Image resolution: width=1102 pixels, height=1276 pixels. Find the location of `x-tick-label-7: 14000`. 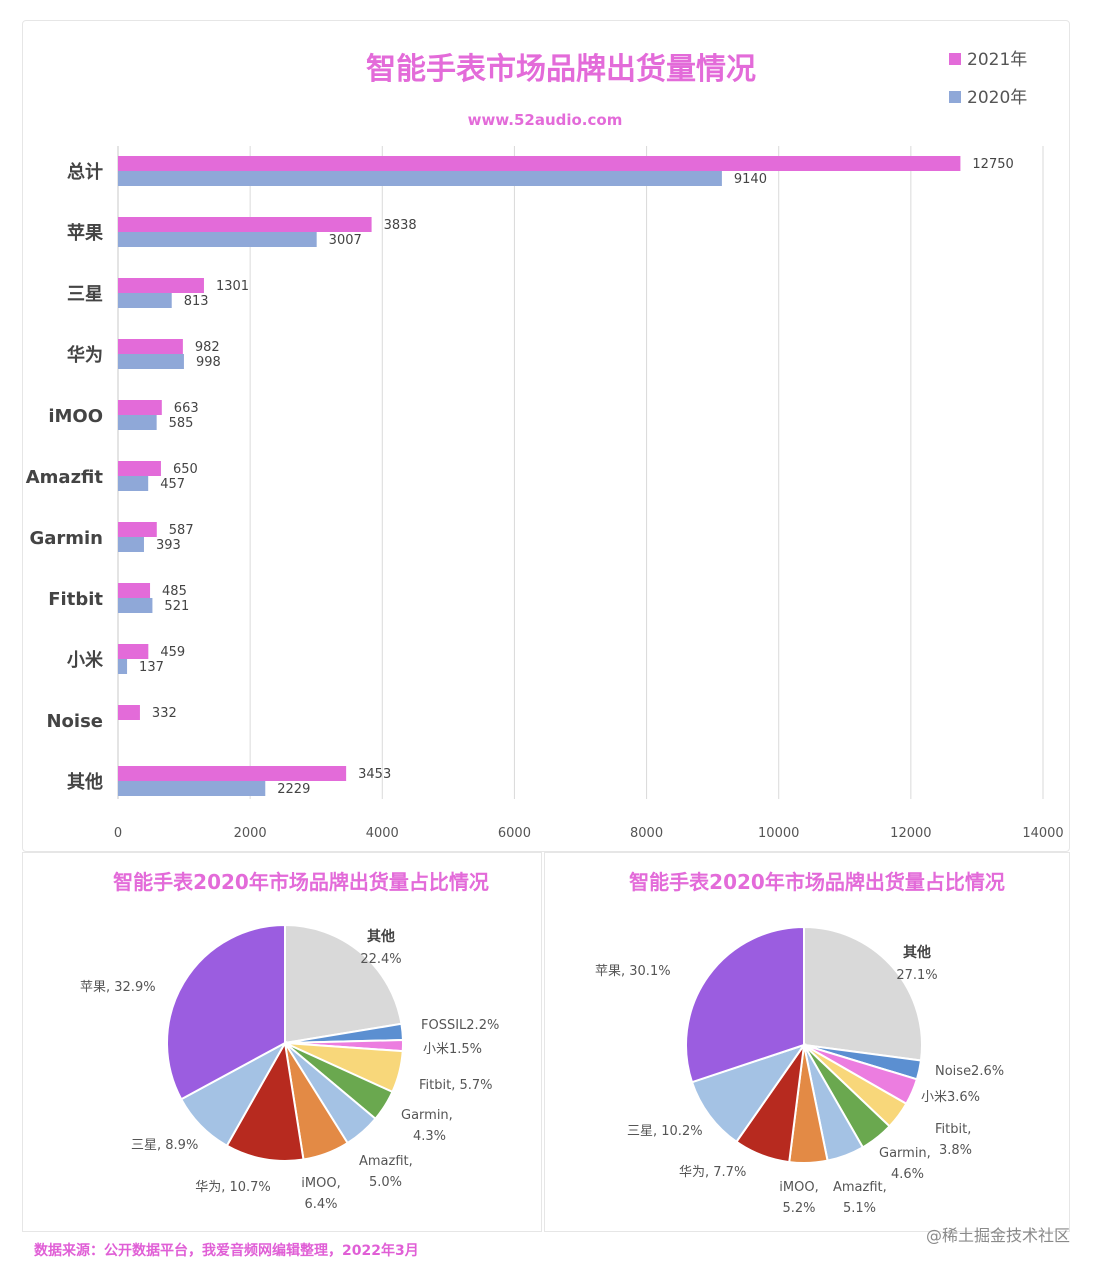

x-tick-label-7: 14000 is located at coordinates (1042, 833).